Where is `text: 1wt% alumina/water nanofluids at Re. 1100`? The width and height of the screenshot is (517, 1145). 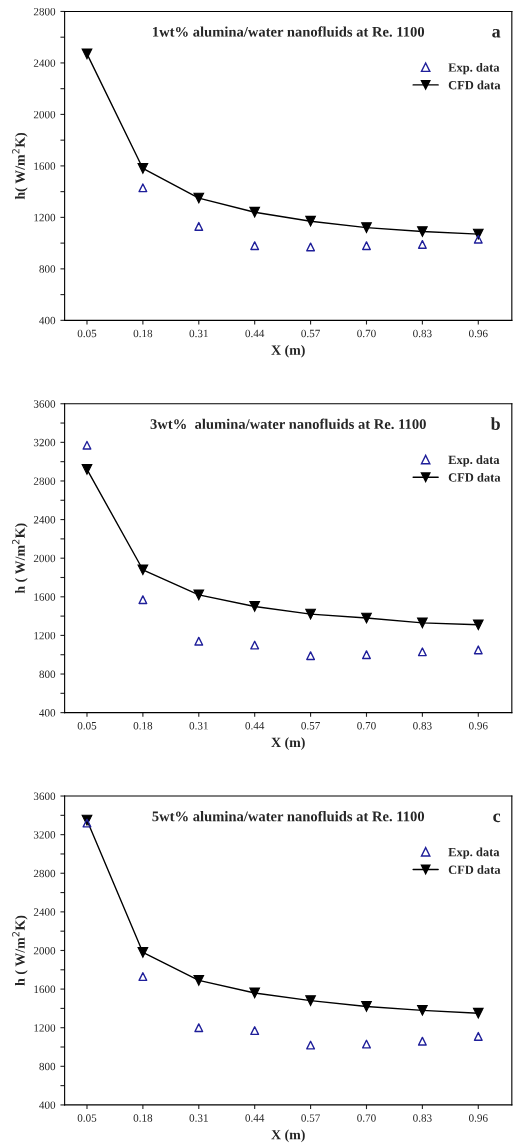 text: 1wt% alumina/water nanofluids at Re. 1100 is located at coordinates (289, 31).